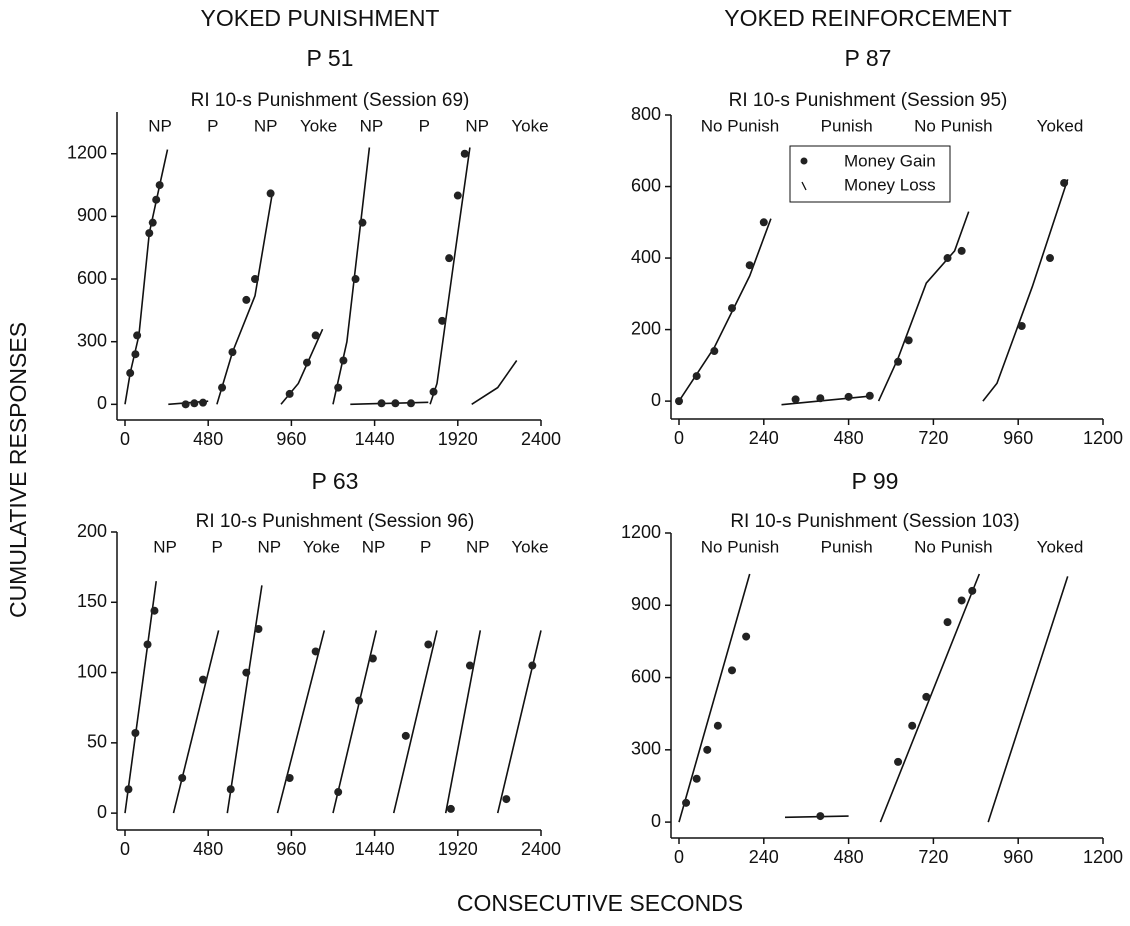 Image resolution: width=1130 pixels, height=926 pixels. I want to click on phase-label: Punish, so click(847, 125).